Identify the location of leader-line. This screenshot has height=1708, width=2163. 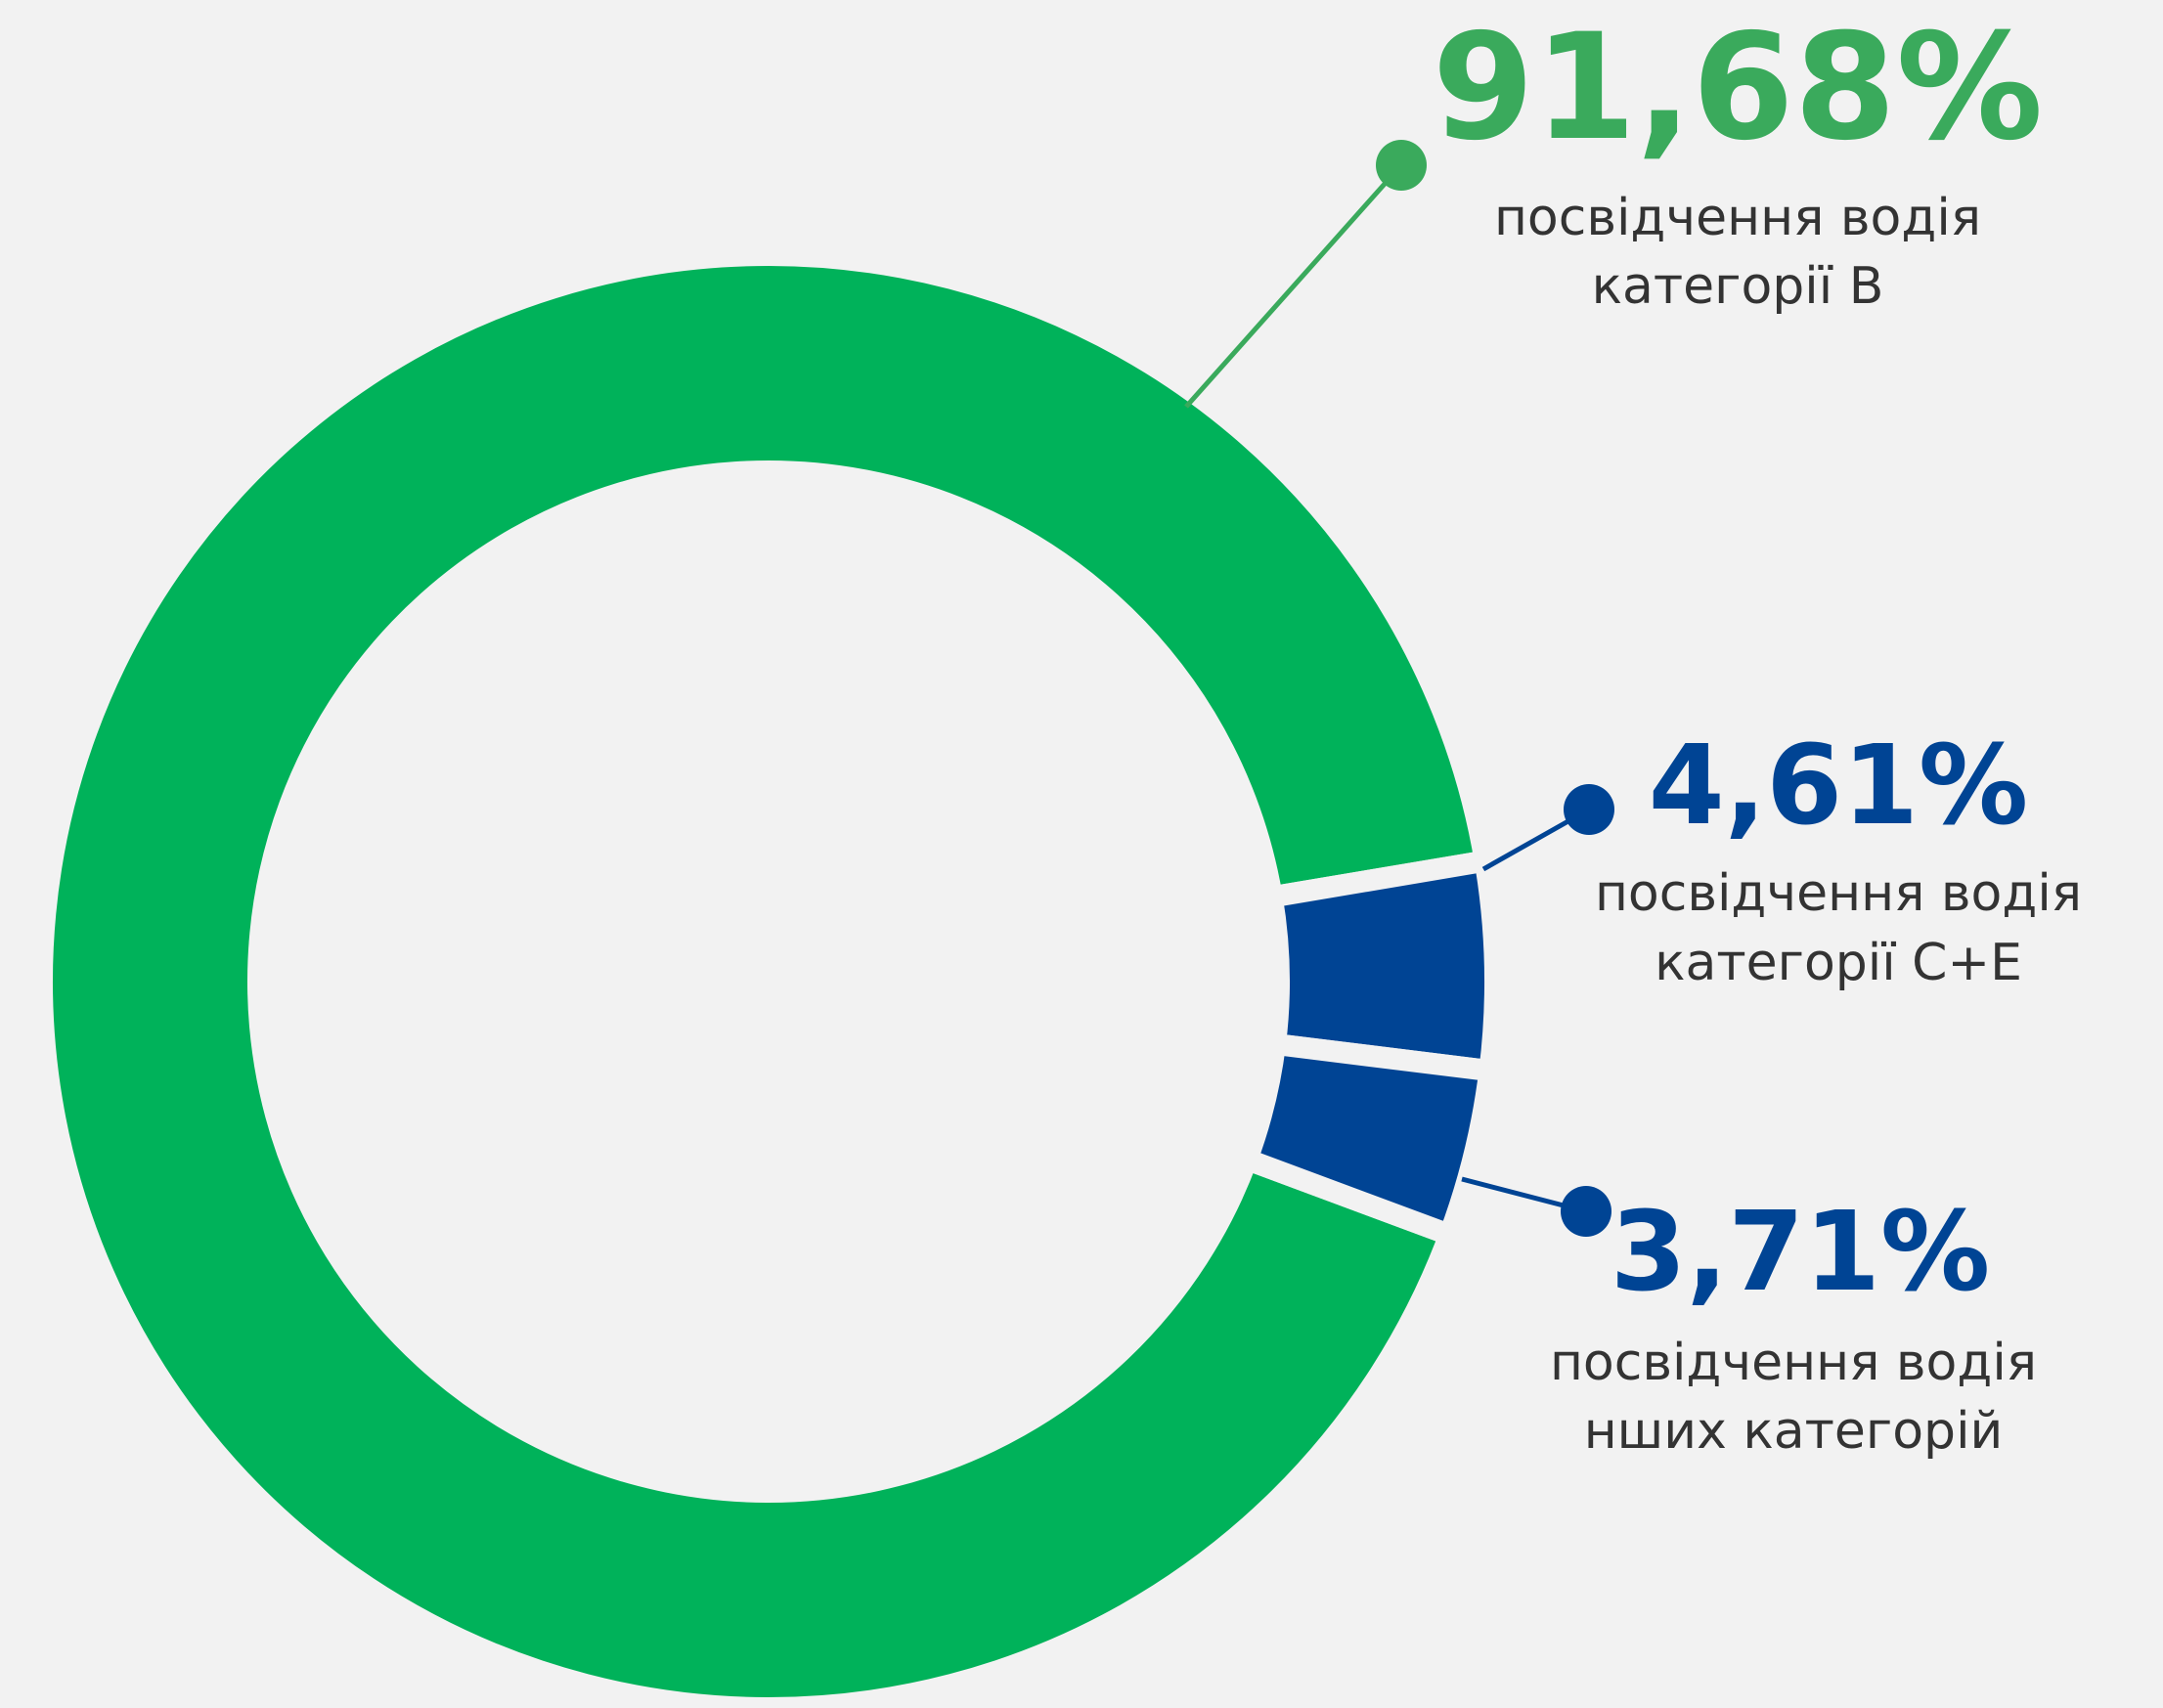
(1294, 286).